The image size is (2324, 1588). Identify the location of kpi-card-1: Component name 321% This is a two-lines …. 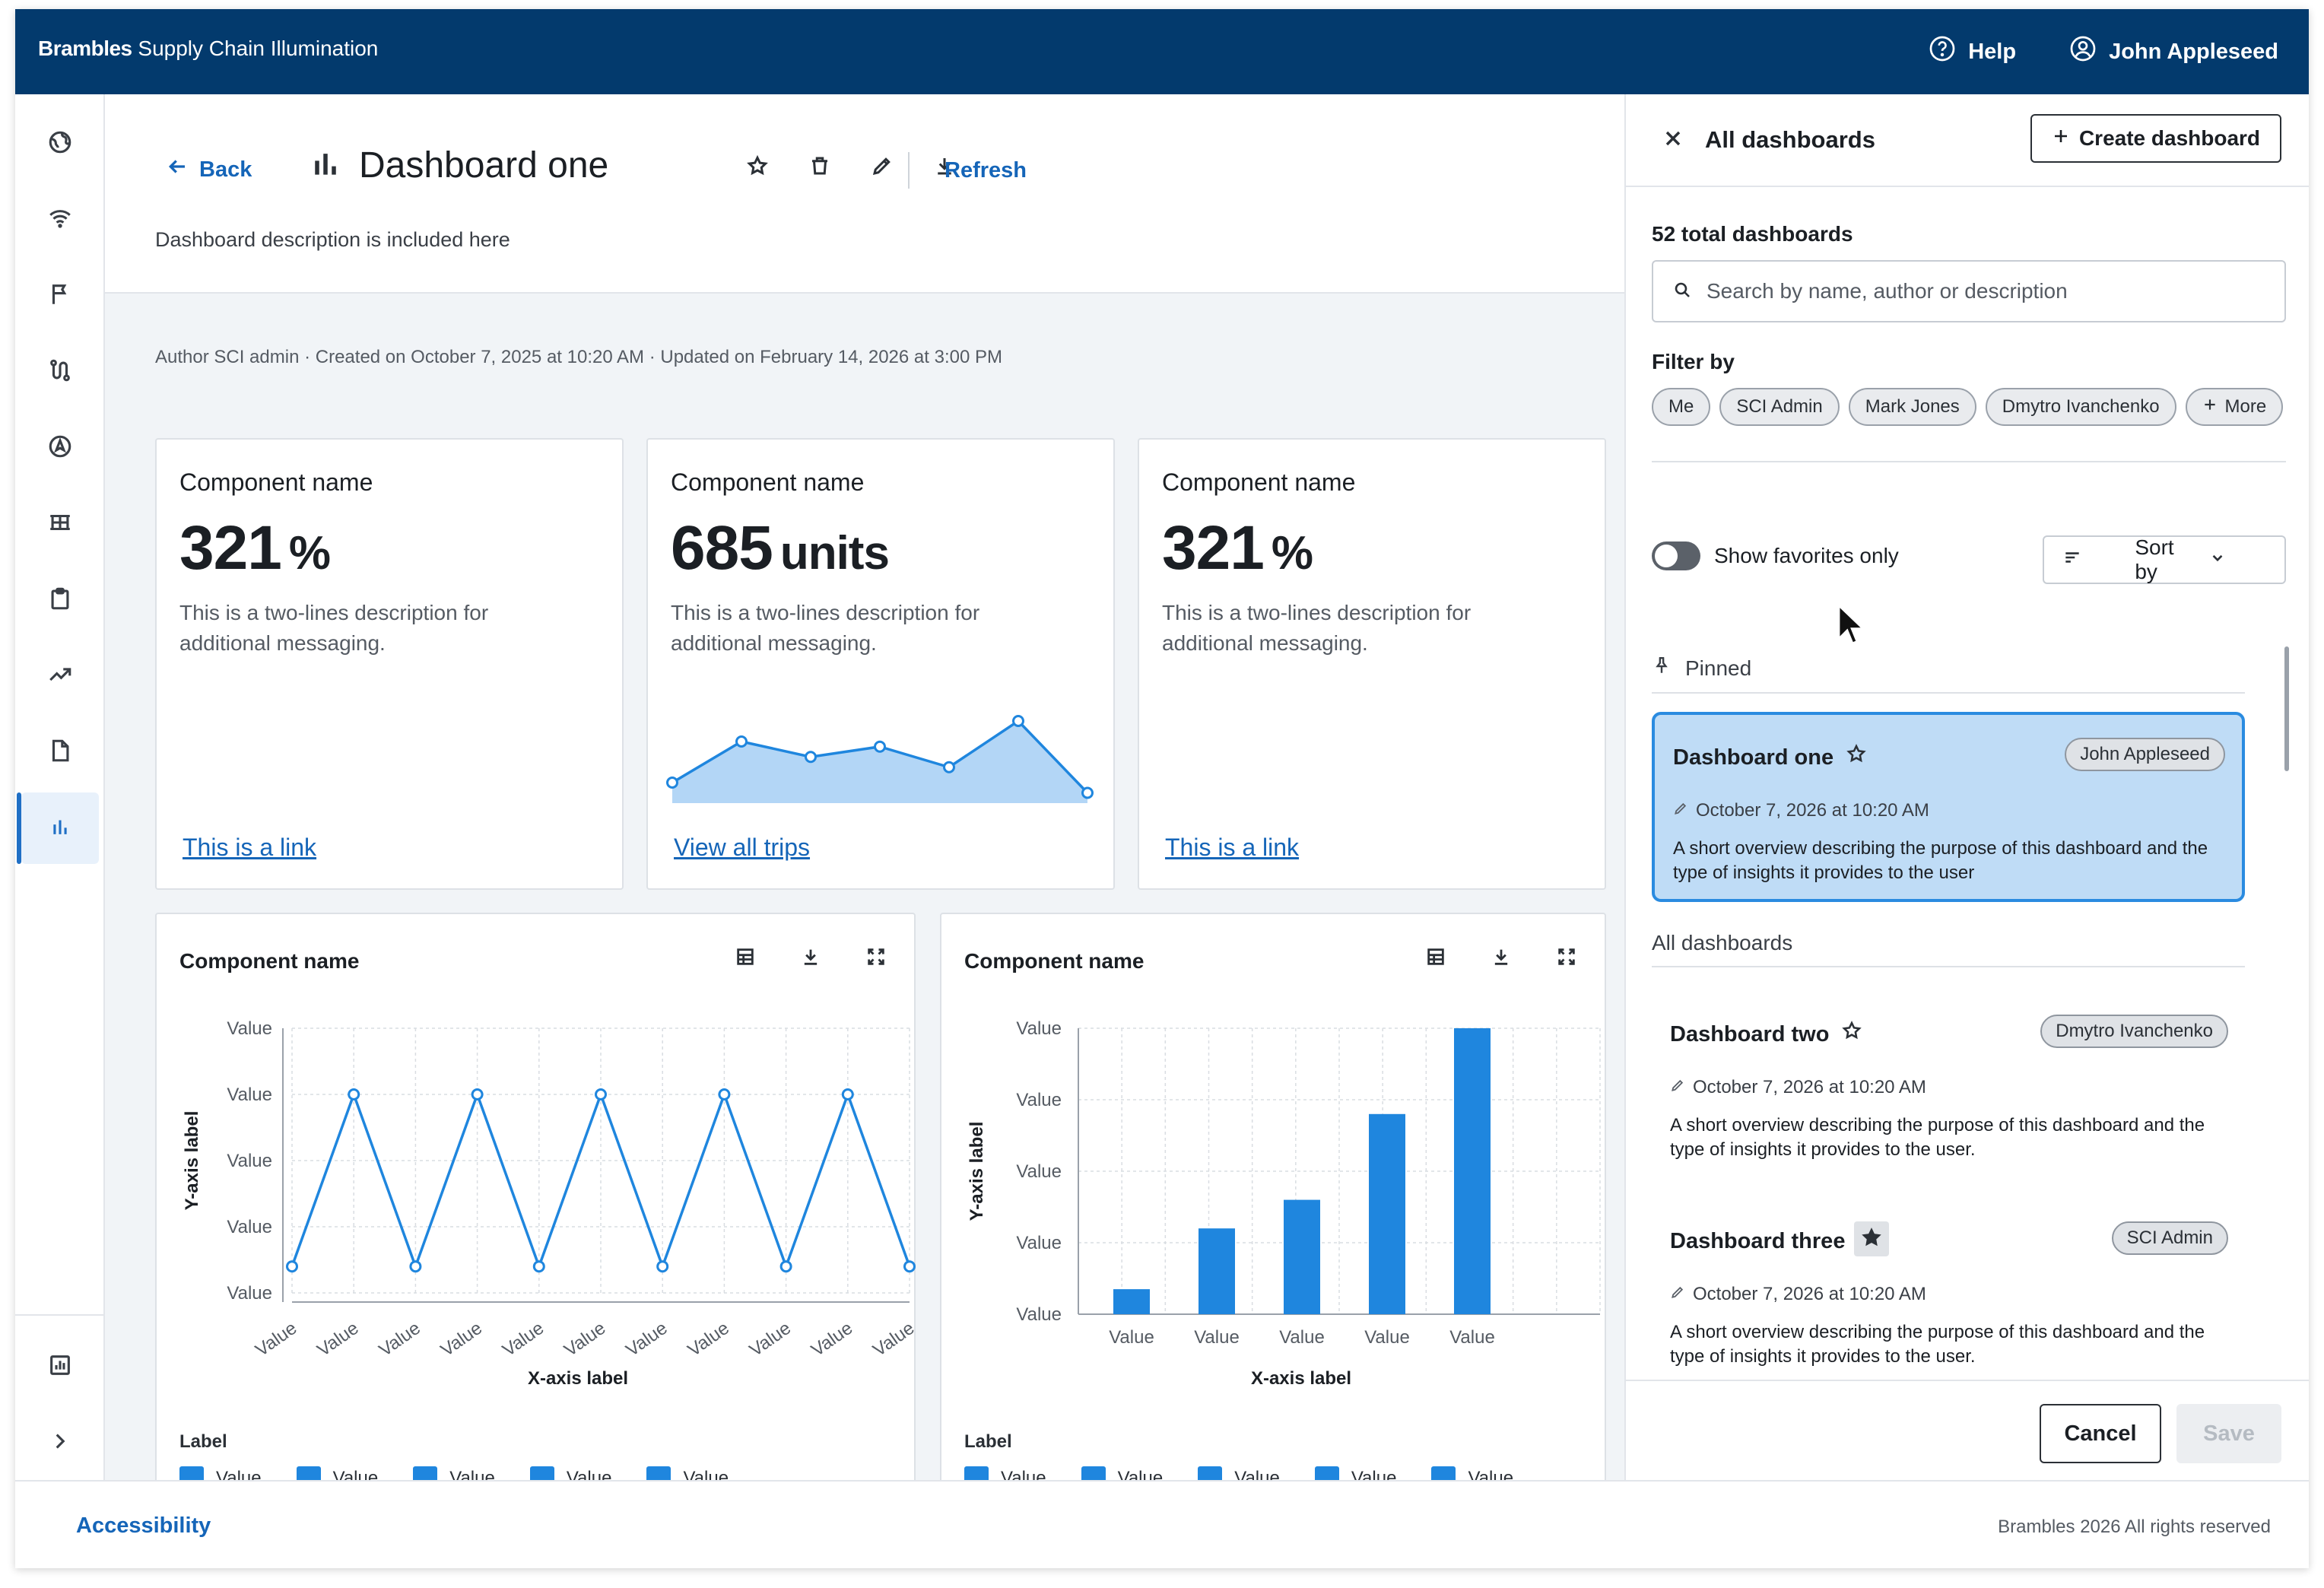
(389, 664).